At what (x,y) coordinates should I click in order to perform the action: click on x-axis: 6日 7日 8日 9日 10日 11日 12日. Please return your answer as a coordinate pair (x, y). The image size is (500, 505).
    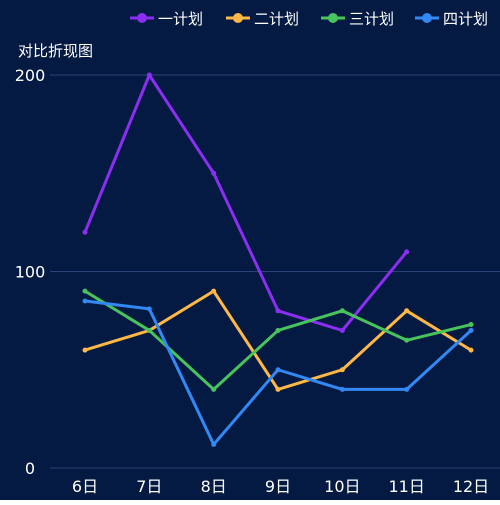
    Looking at the image, I should click on (280, 486).